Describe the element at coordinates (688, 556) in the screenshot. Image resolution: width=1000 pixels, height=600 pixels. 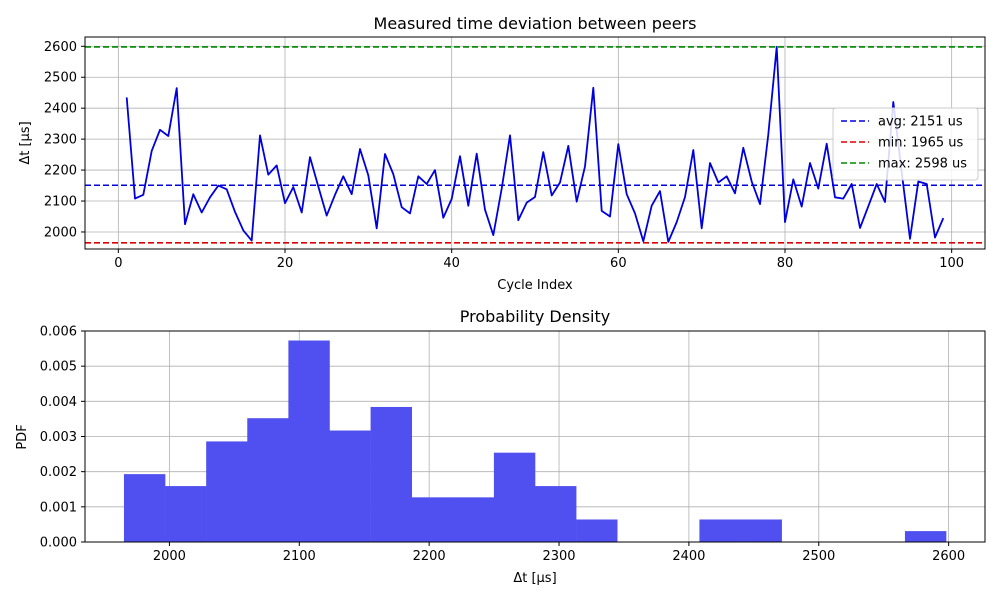
I see `bottom-x-tick-label: 2400` at that location.